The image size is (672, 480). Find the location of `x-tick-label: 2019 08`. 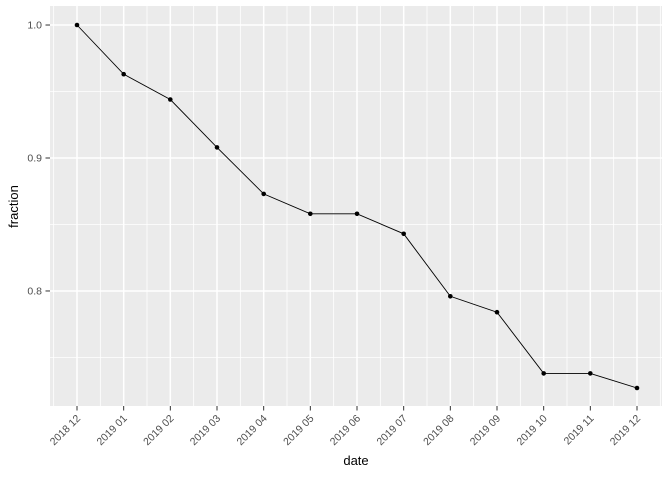

x-tick-label: 2019 08 is located at coordinates (438, 430).